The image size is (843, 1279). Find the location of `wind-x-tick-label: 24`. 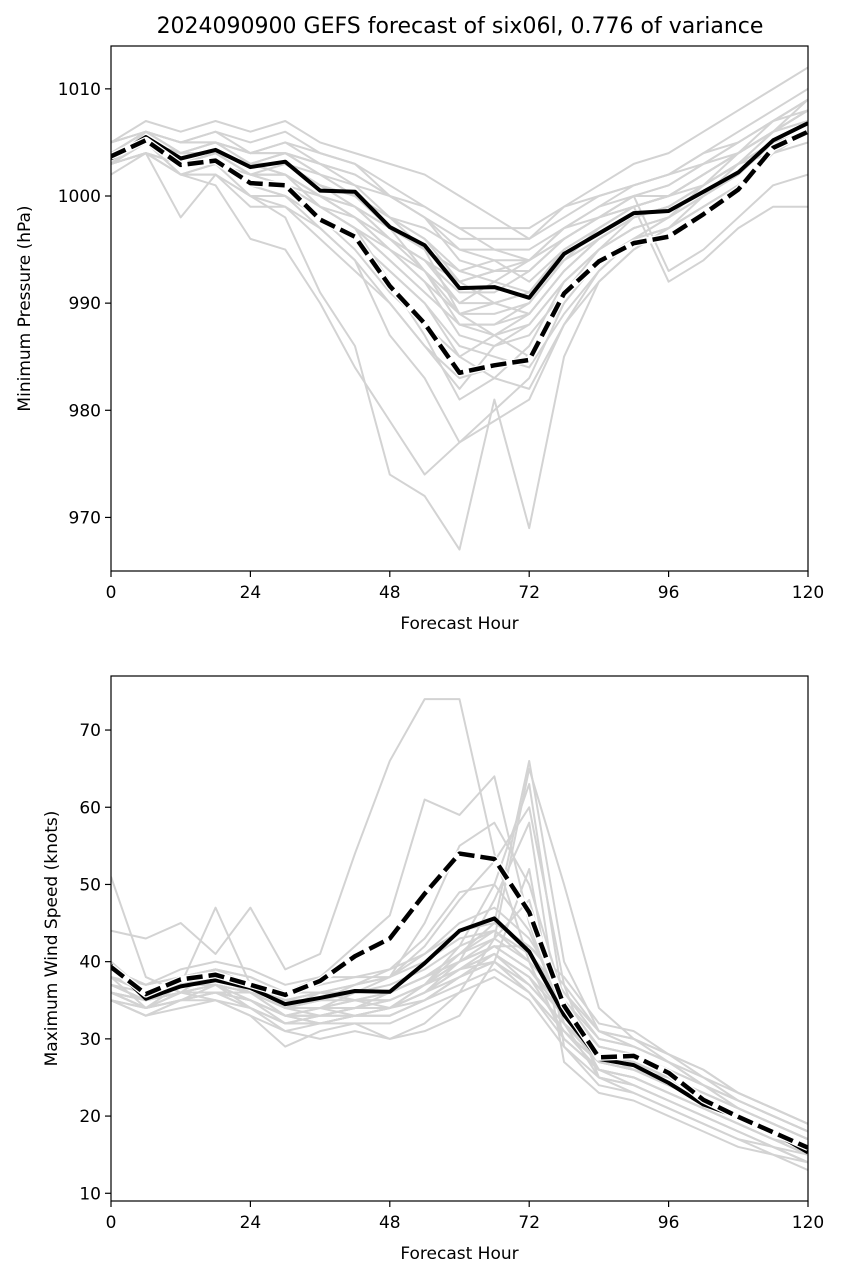

wind-x-tick-label: 24 is located at coordinates (251, 1223).